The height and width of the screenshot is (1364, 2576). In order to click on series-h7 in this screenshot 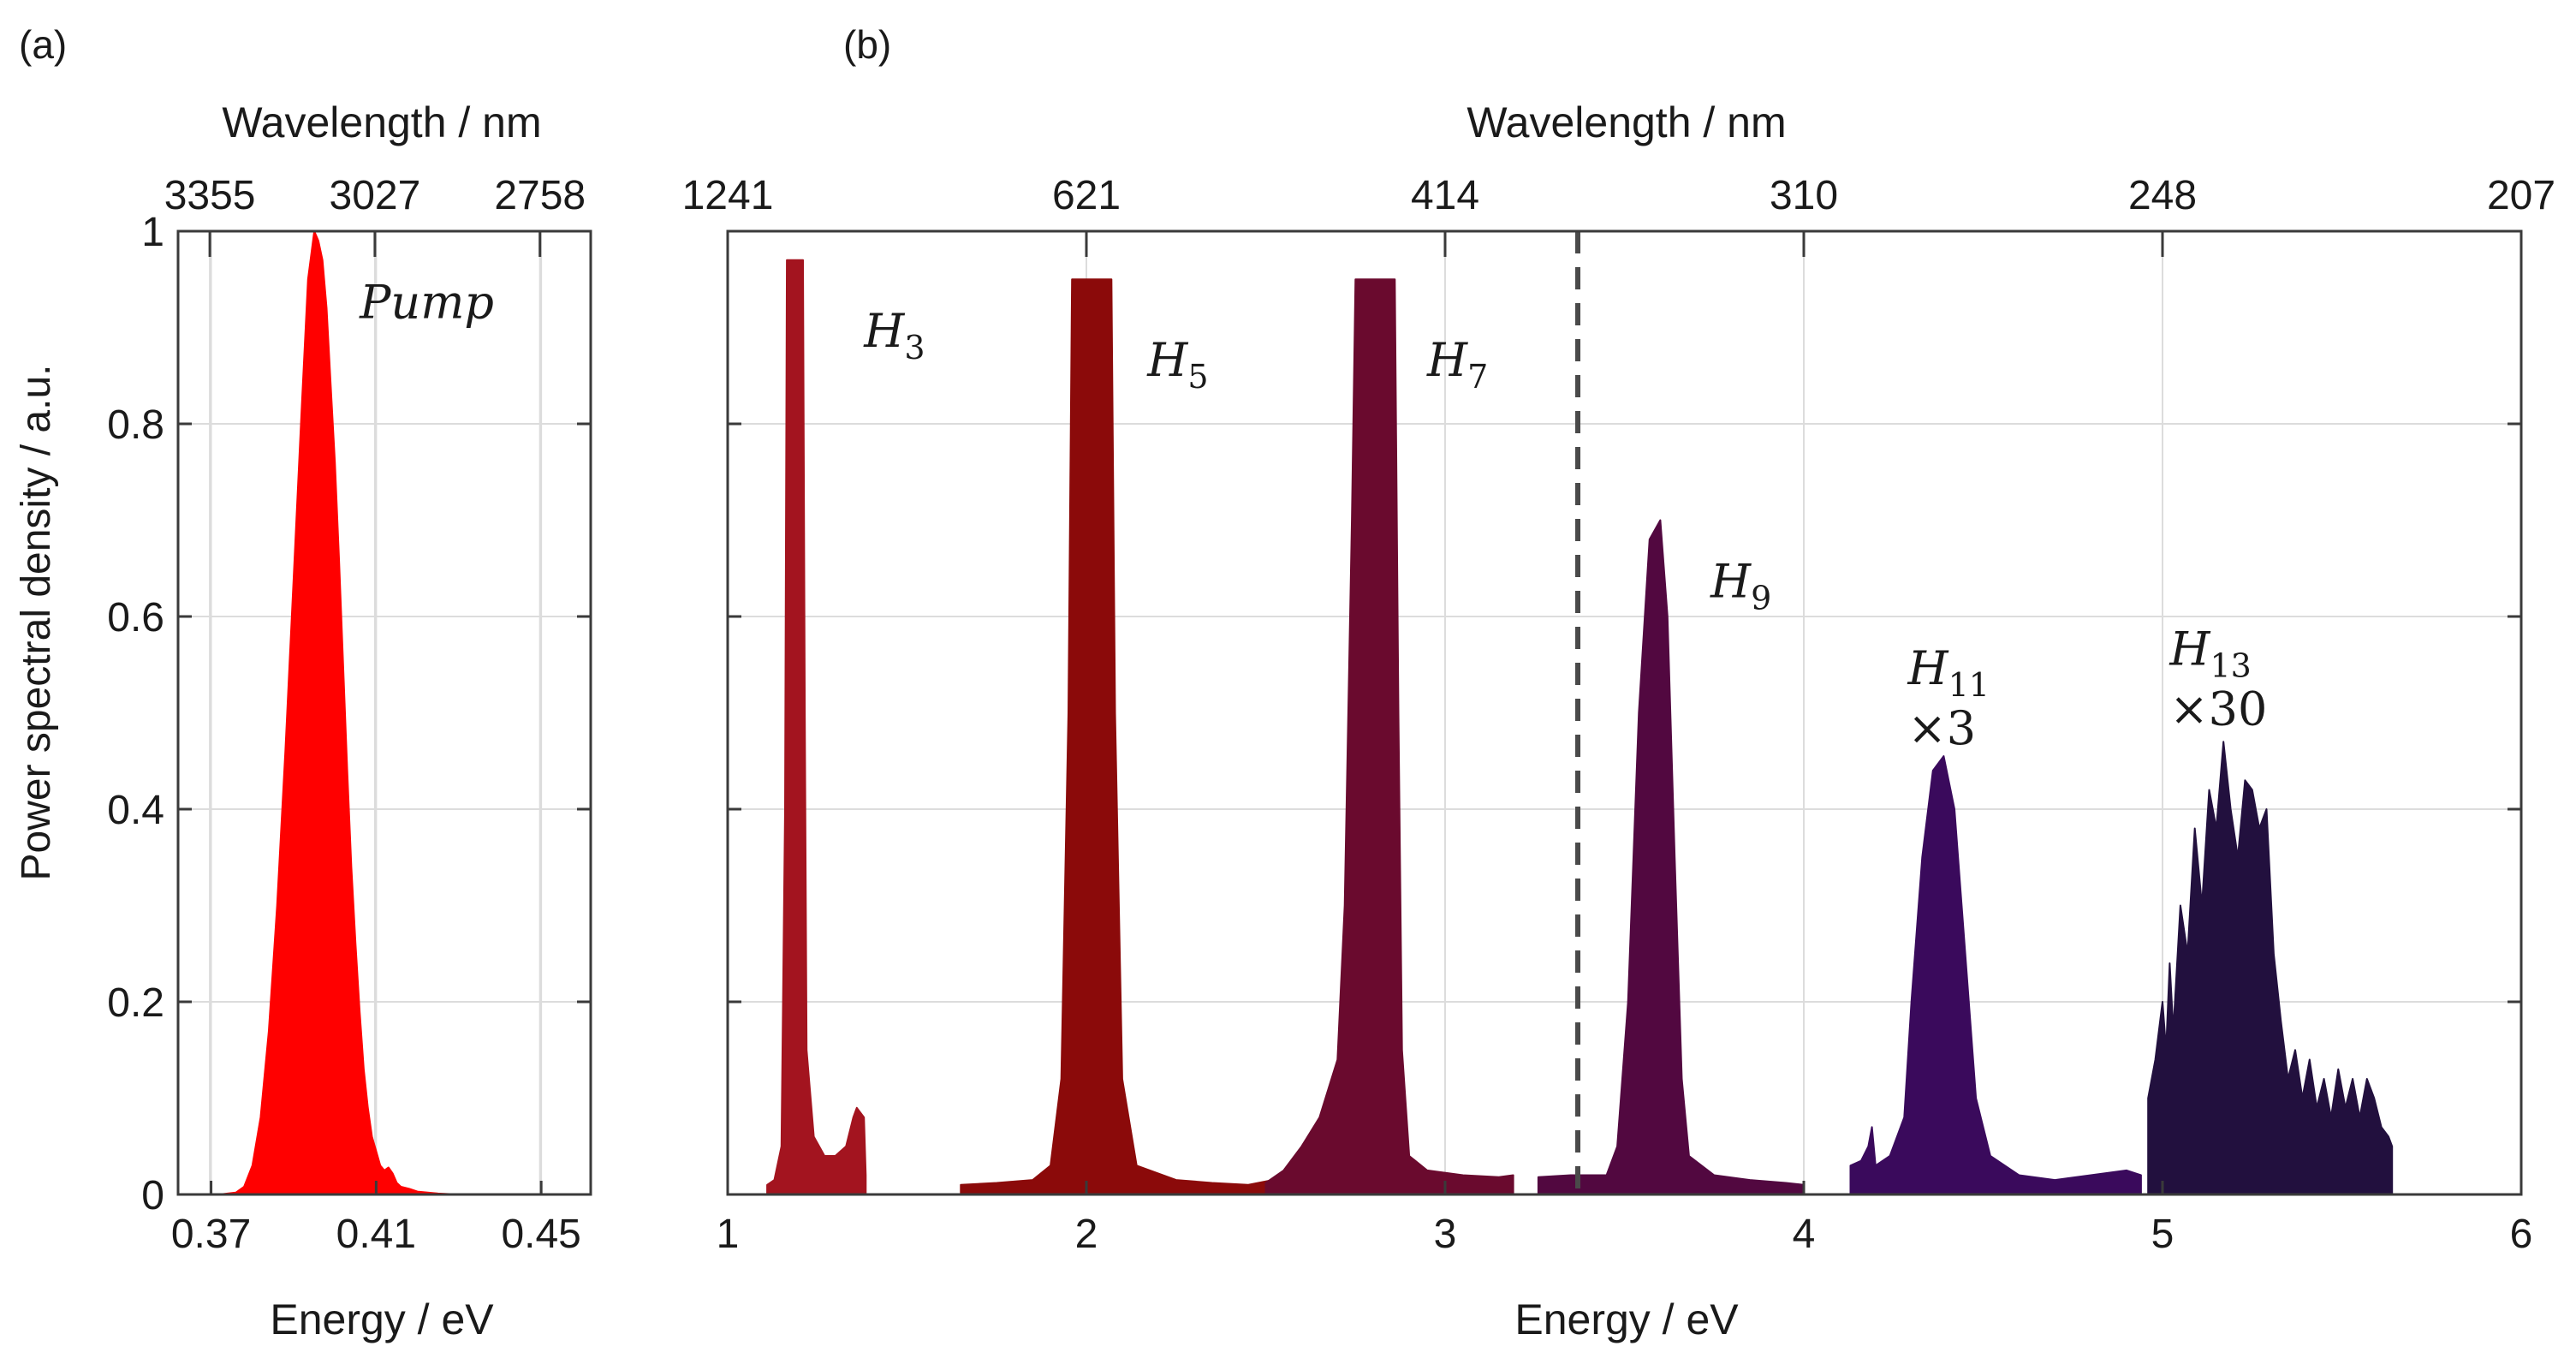, I will do `click(1389, 737)`.